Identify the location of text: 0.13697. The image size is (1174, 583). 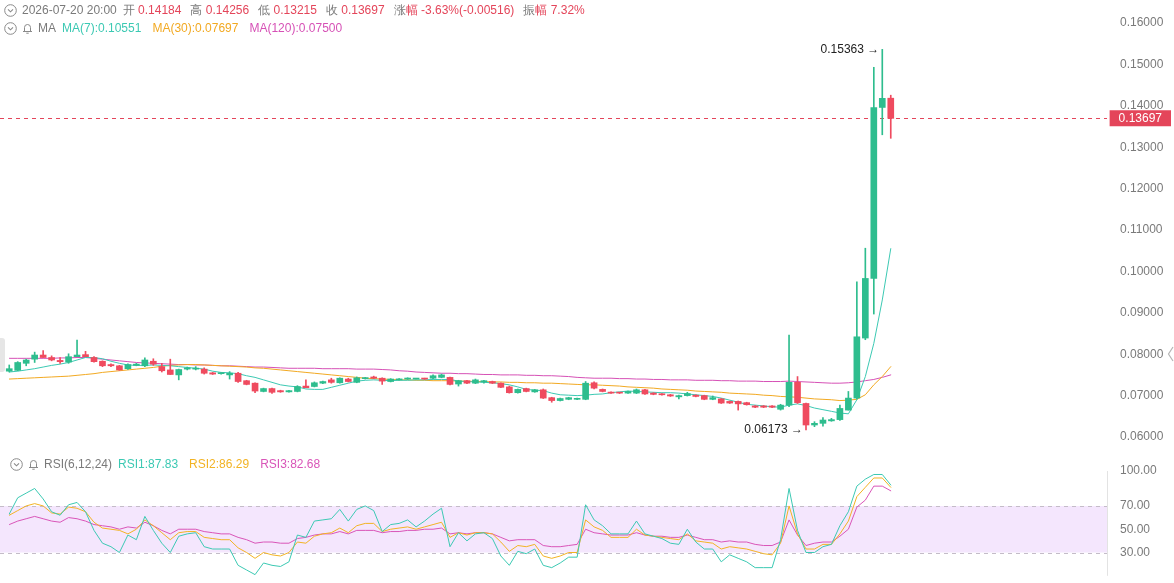
(1140, 118).